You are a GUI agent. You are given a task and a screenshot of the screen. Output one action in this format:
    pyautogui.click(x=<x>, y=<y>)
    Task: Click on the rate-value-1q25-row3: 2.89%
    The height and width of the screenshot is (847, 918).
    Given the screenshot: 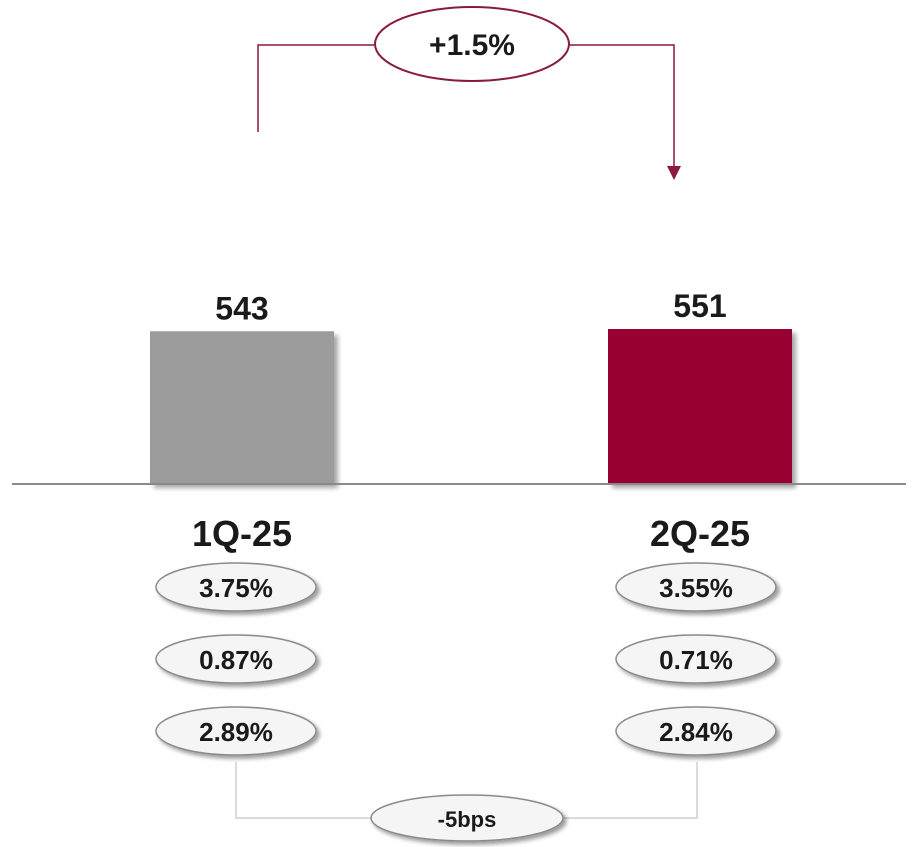 What is the action you would take?
    pyautogui.click(x=236, y=732)
    